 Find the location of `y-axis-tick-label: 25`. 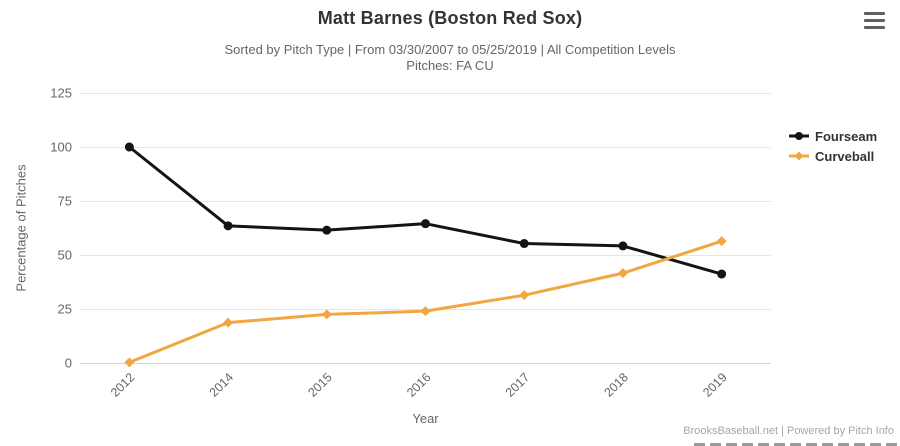

y-axis-tick-label: 25 is located at coordinates (65, 309).